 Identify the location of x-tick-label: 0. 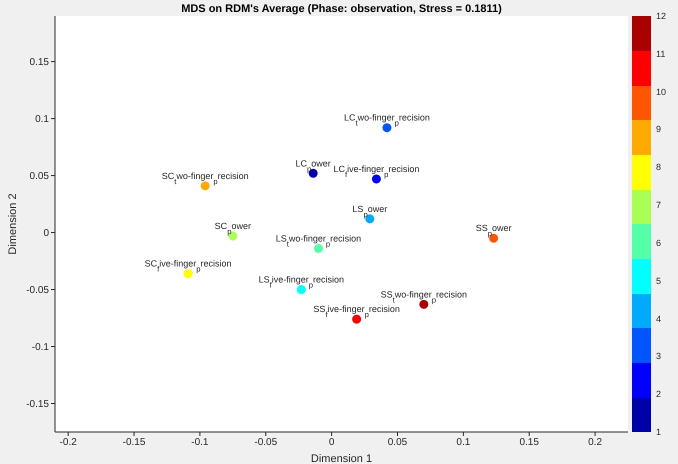
(331, 442).